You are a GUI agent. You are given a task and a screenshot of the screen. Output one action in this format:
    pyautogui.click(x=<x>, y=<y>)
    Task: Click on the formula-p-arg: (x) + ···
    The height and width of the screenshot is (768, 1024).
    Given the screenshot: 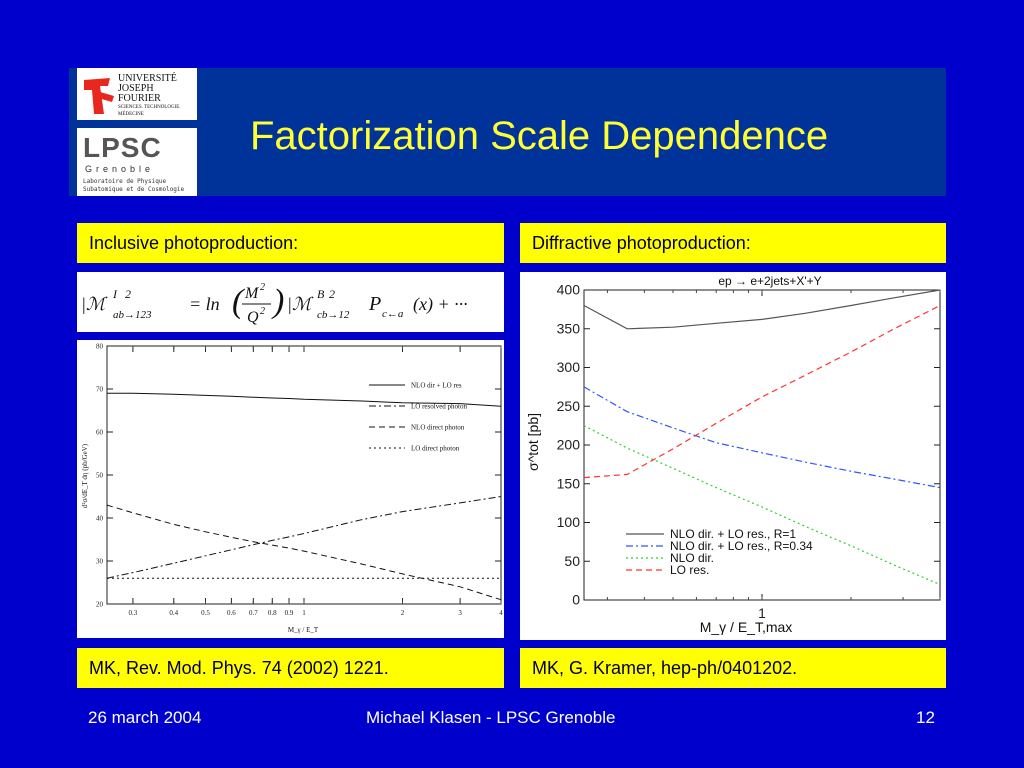 What is the action you would take?
    pyautogui.click(x=440, y=304)
    